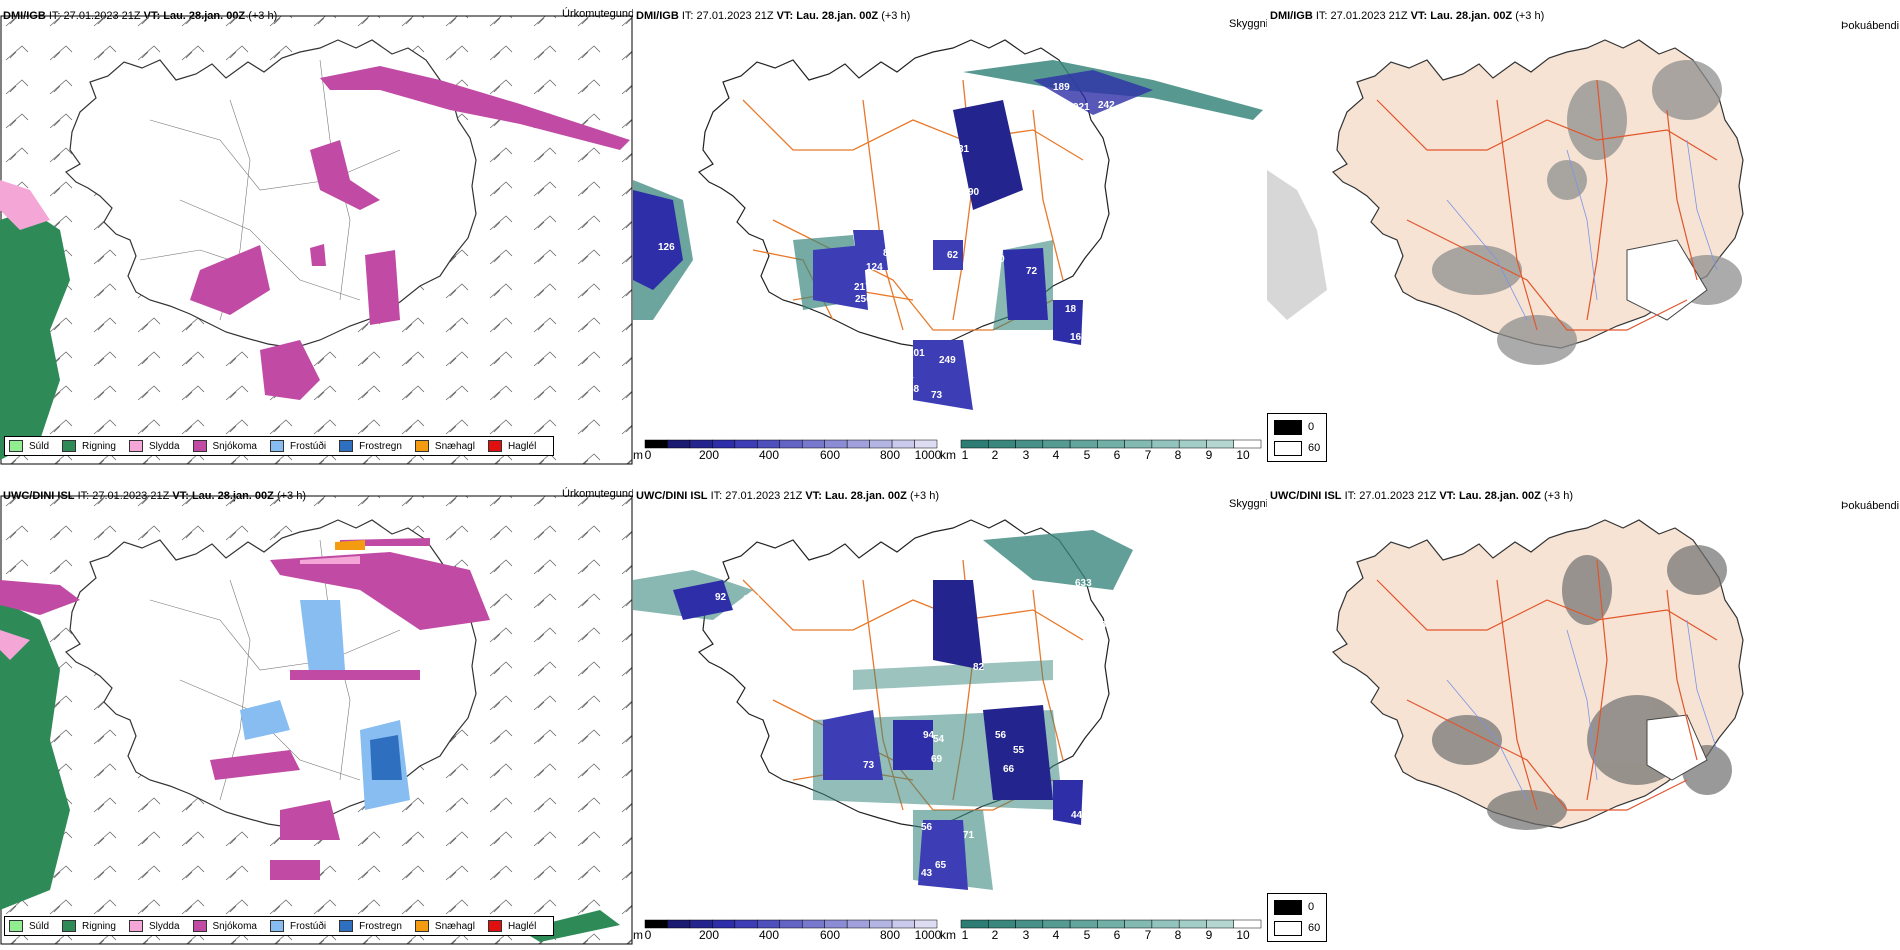  What do you see at coordinates (511, 446) in the screenshot?
I see `legend-item: Haglél` at bounding box center [511, 446].